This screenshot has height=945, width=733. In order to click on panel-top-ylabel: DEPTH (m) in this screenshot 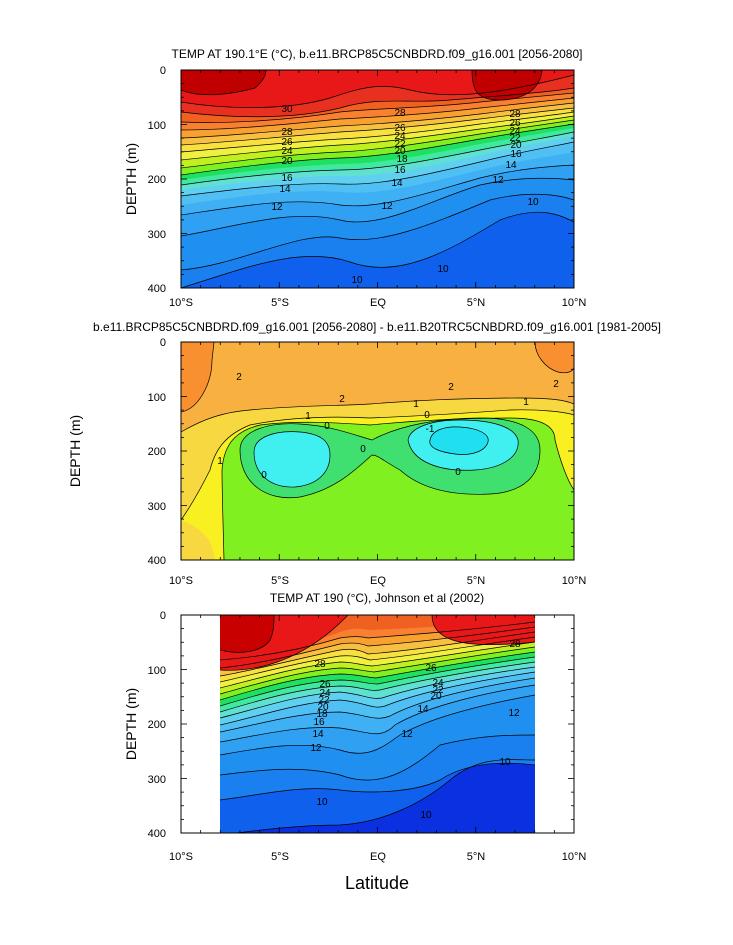, I will do `click(131, 179)`.